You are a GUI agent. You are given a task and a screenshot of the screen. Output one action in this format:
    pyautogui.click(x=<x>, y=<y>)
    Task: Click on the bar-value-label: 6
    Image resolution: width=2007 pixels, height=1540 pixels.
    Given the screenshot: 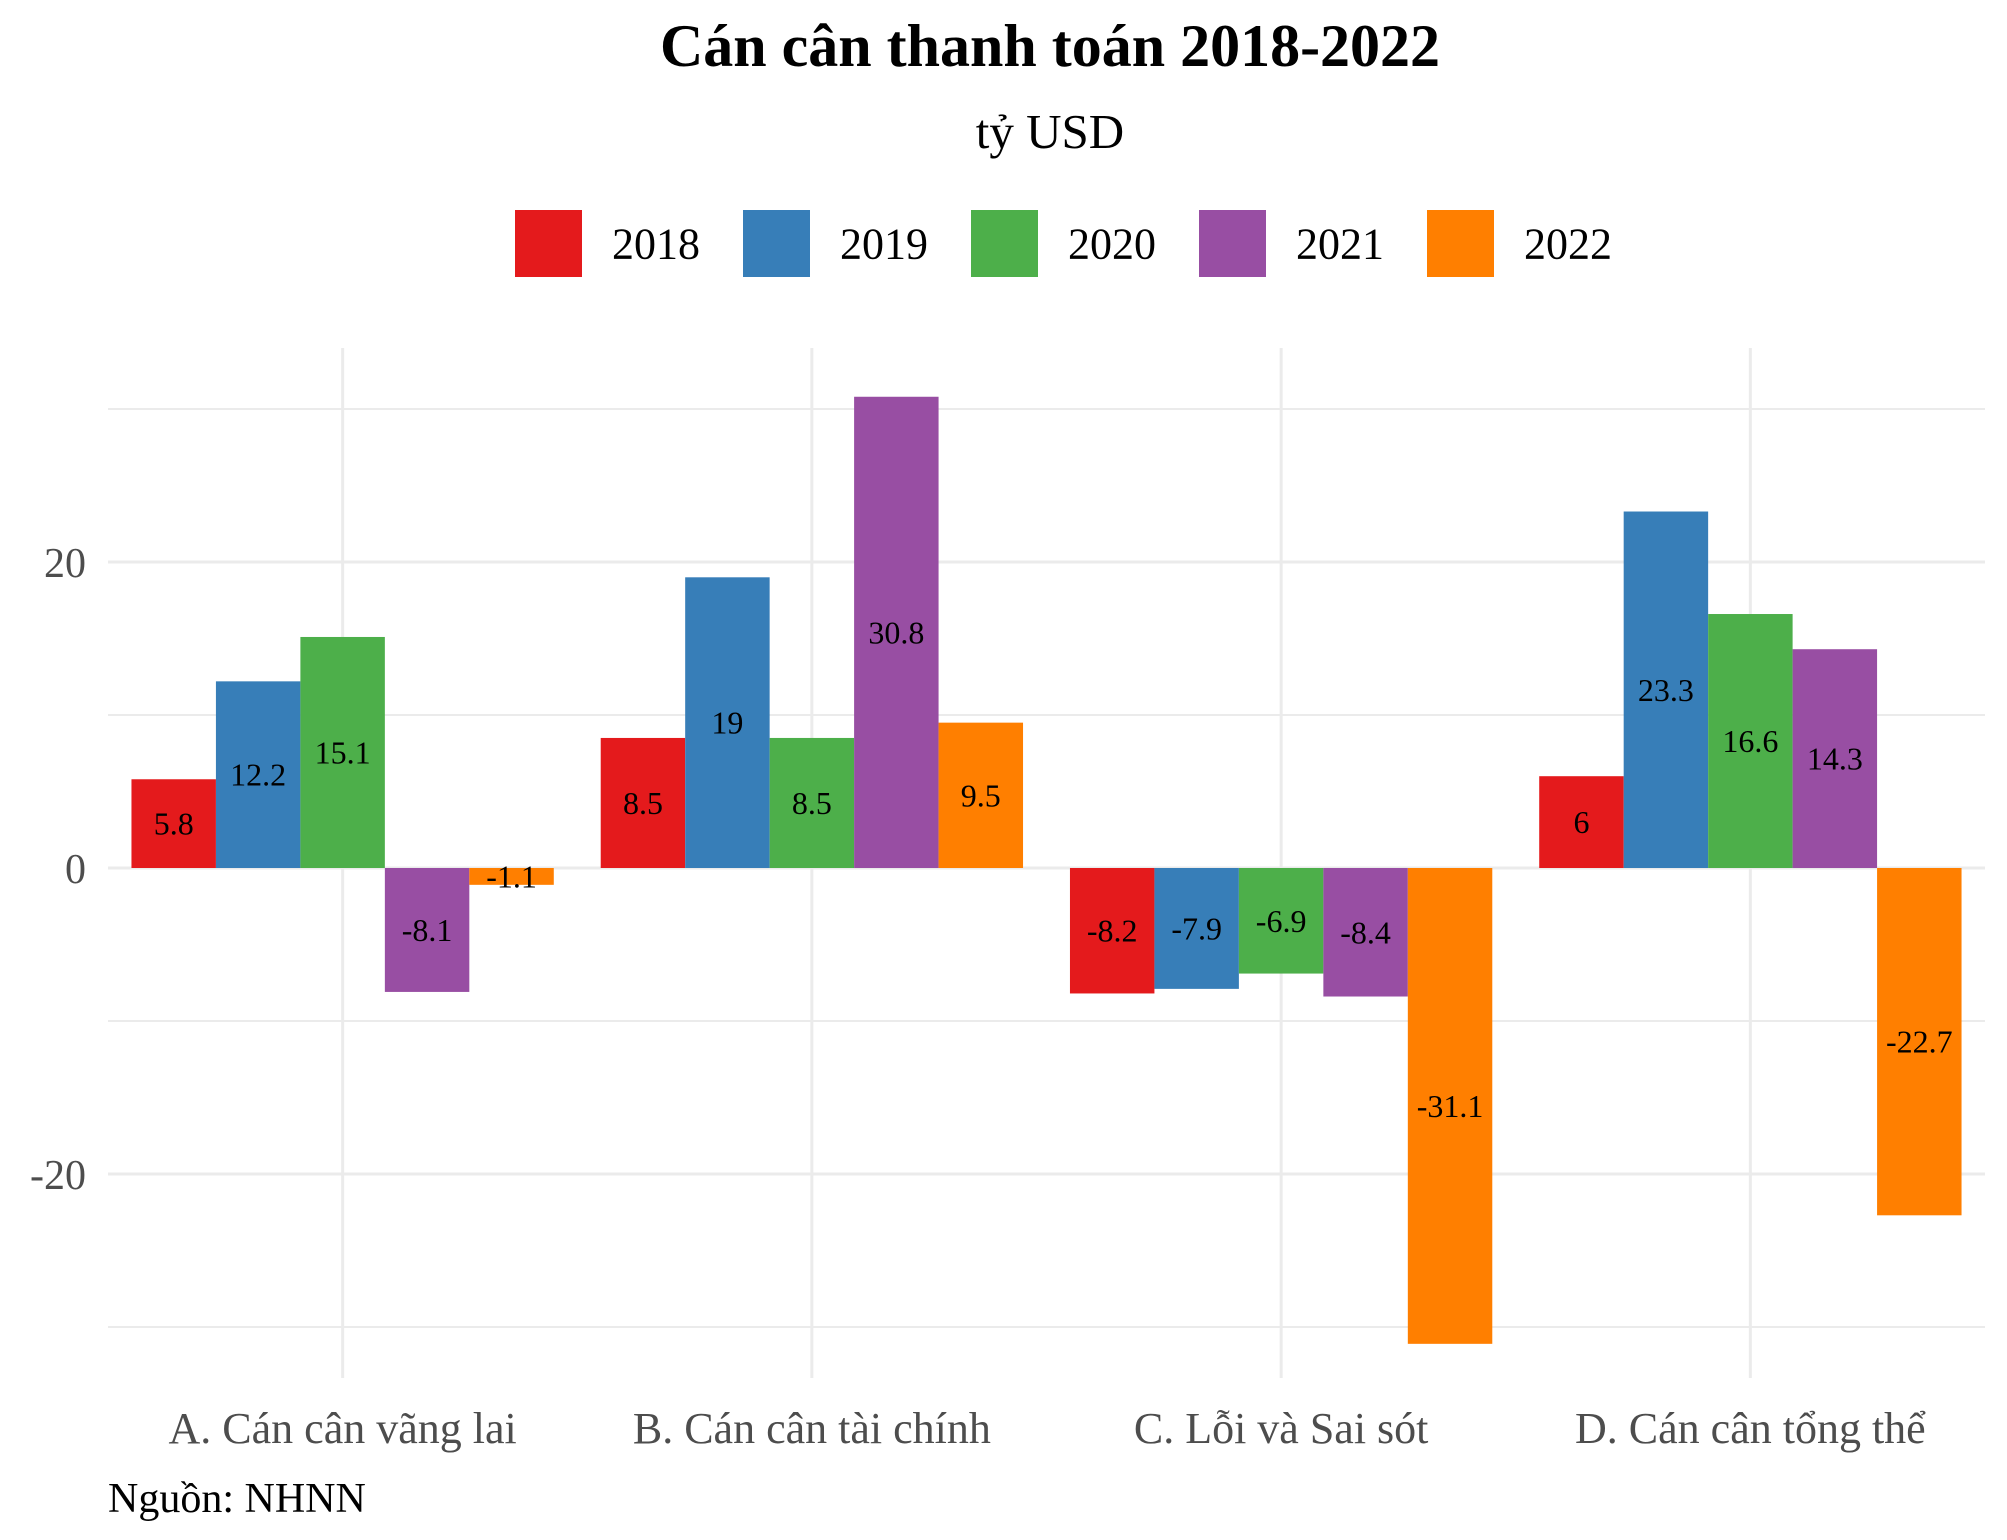 What is the action you would take?
    pyautogui.click(x=1581, y=822)
    